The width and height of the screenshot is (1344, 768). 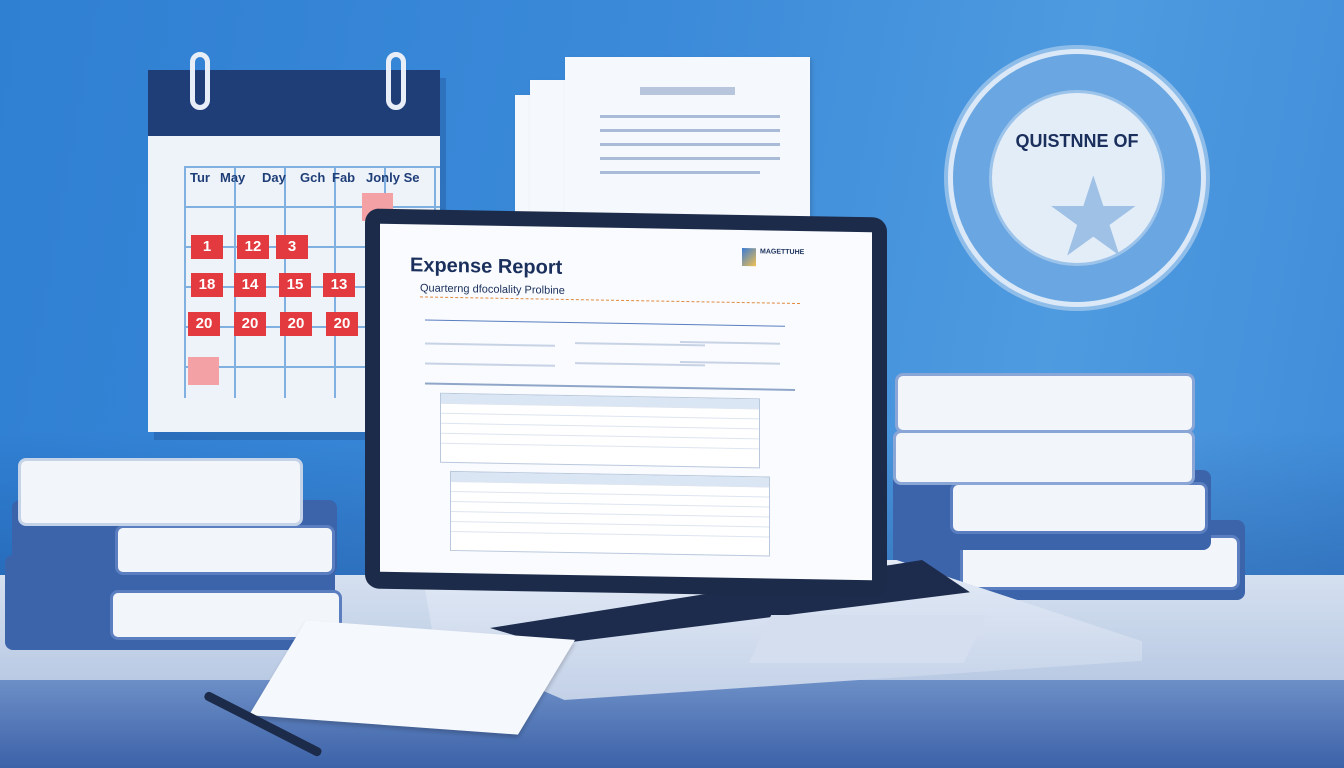 I want to click on calendar-day-header: Tur, so click(x=200, y=177).